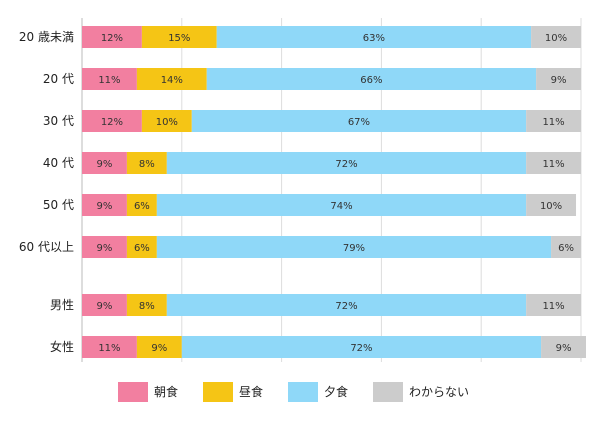  I want to click on legend-label: 朝食, so click(166, 391).